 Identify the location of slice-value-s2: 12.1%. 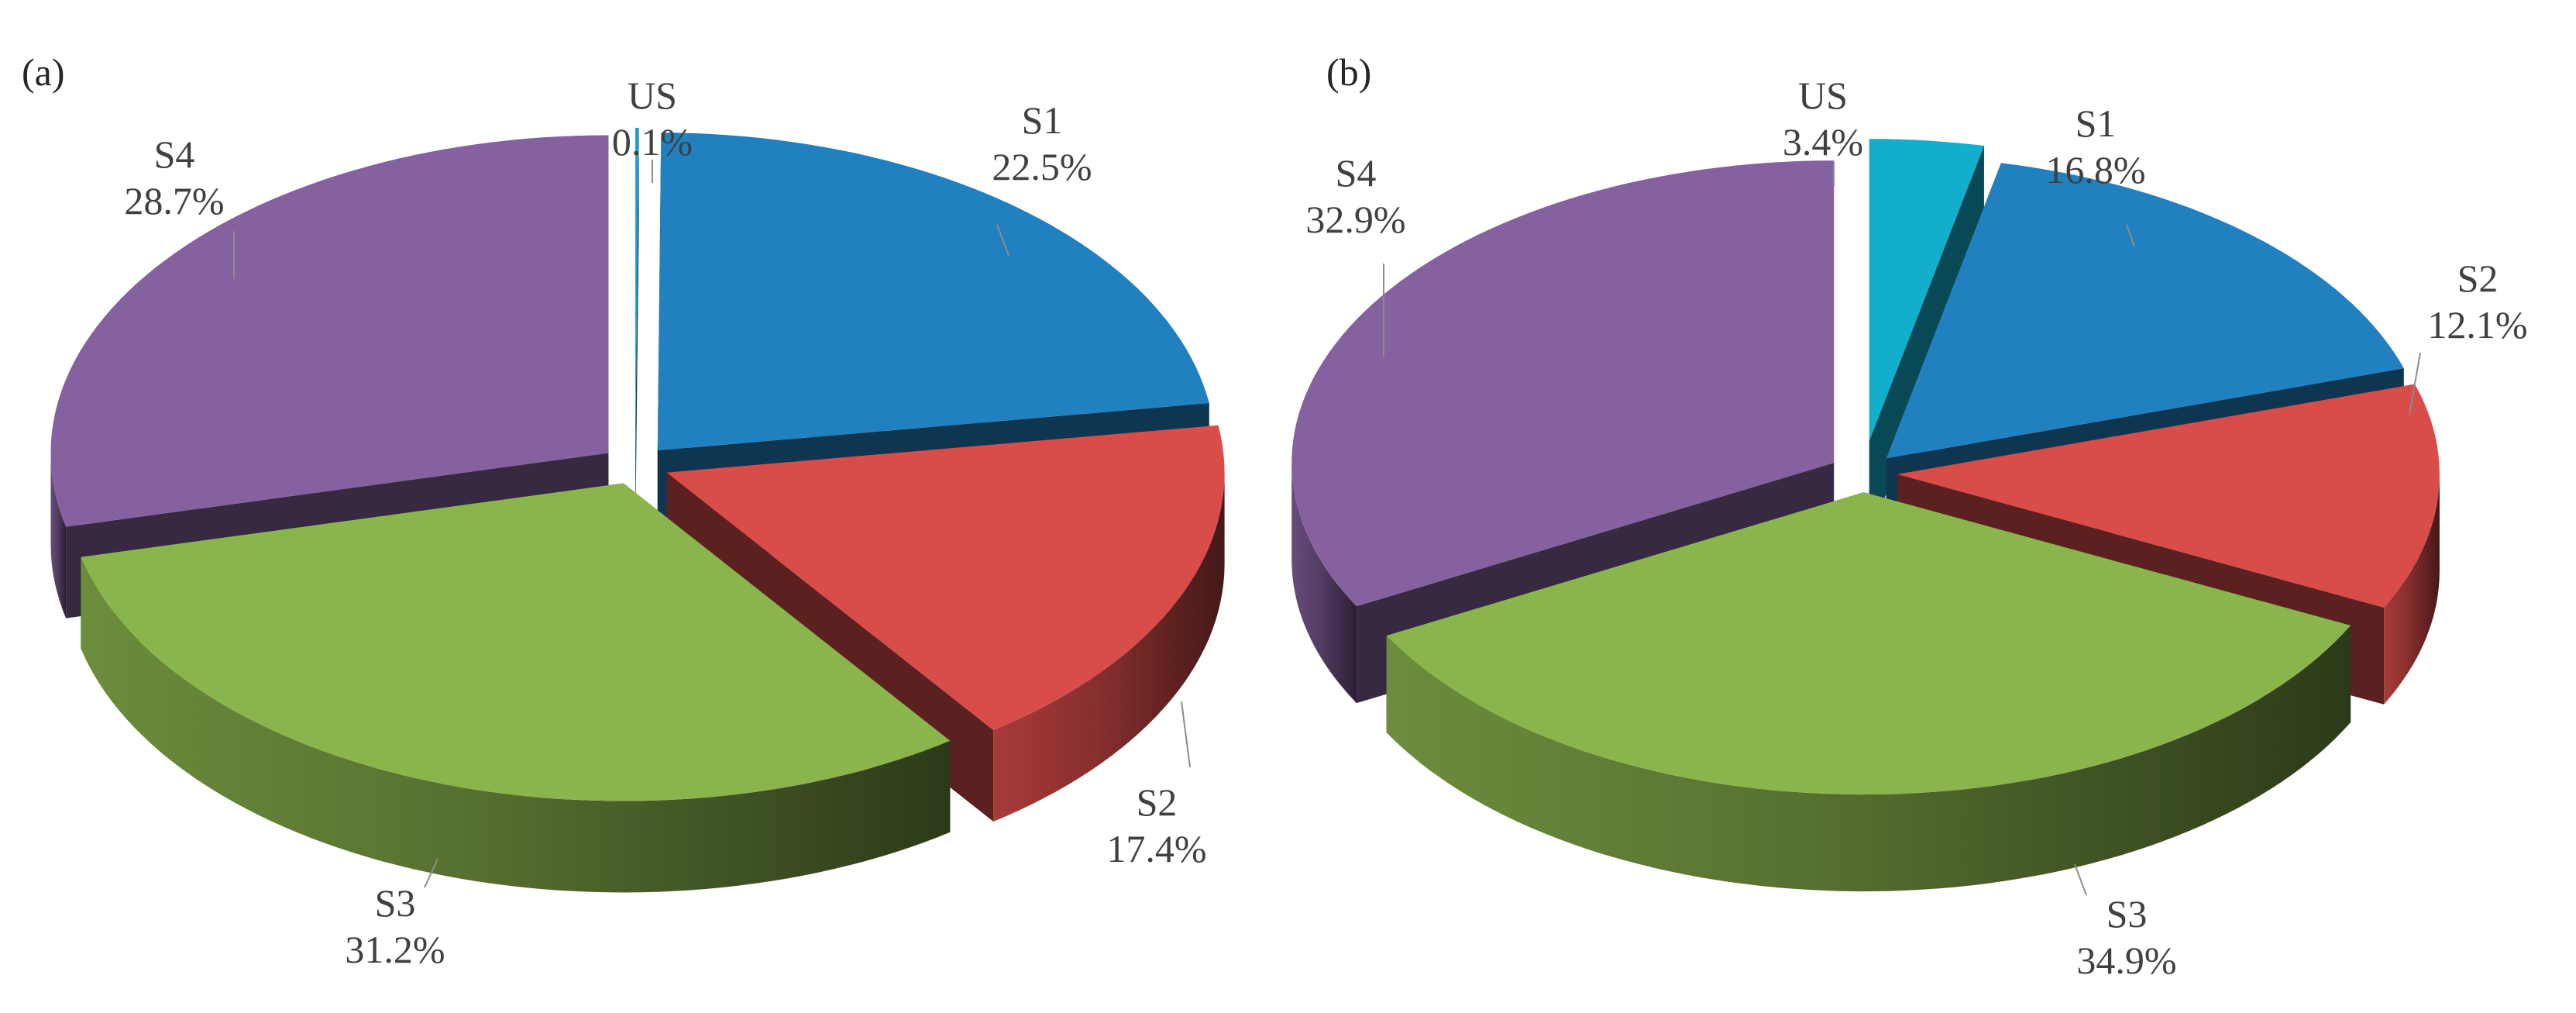
(2477, 324).